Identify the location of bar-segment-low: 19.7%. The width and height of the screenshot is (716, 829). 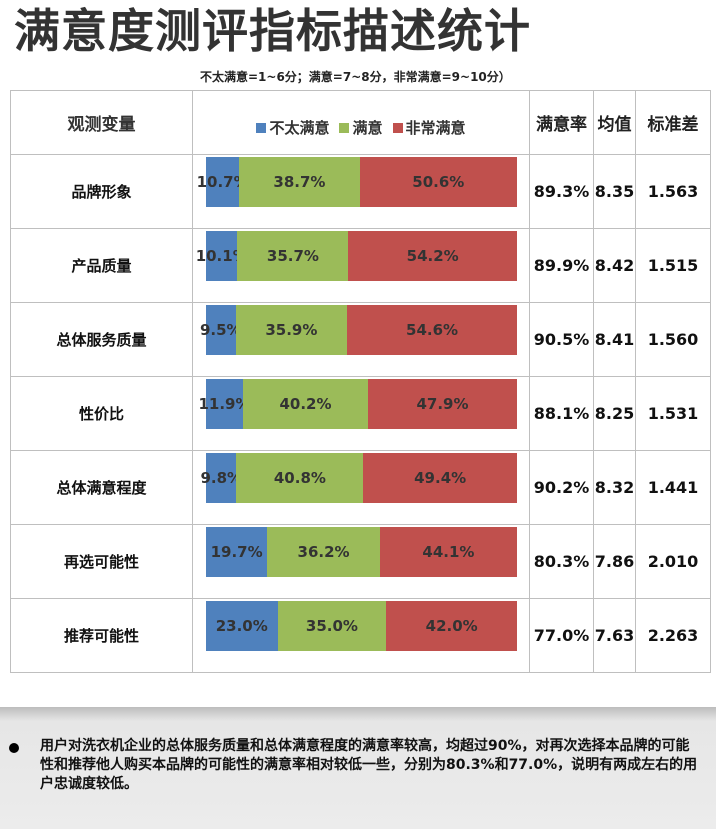
(237, 552).